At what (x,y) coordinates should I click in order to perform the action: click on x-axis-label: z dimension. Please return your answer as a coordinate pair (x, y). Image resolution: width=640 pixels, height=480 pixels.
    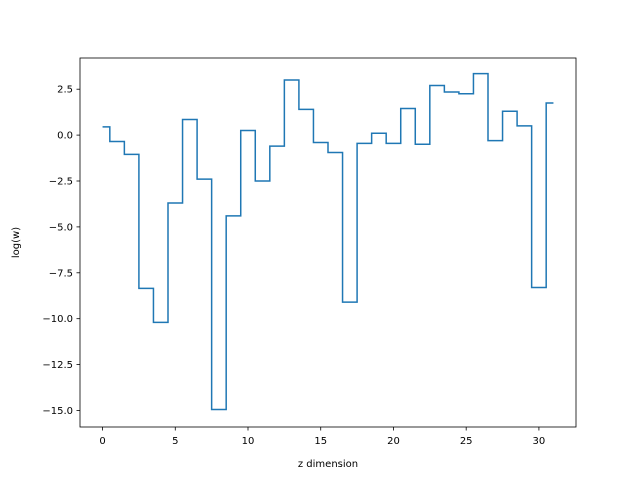
    Looking at the image, I should click on (328, 464).